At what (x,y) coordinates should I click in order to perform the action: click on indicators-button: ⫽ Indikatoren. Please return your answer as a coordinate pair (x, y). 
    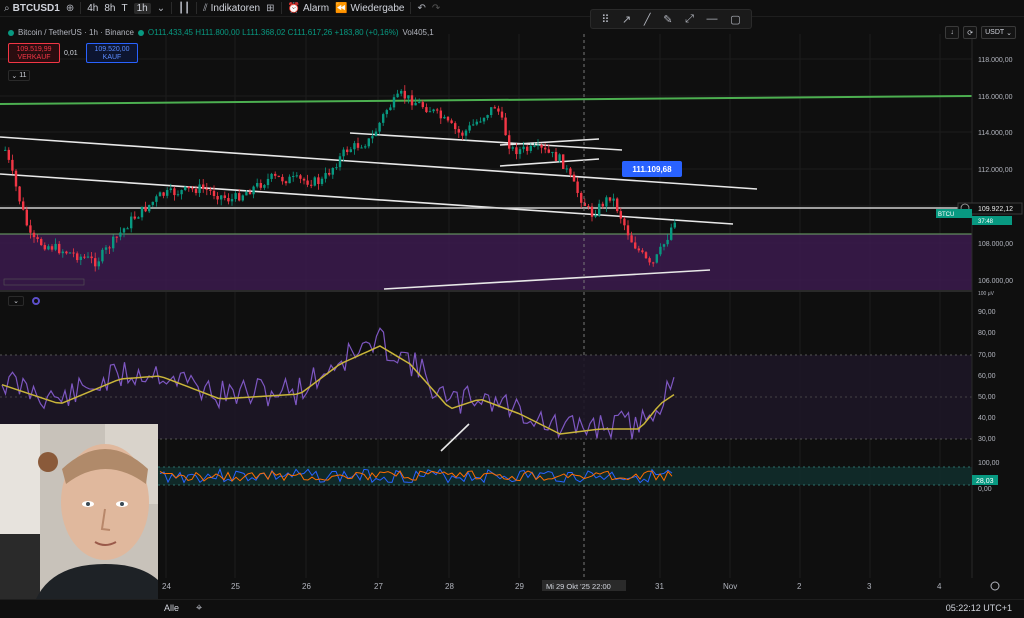
    Looking at the image, I should click on (231, 8).